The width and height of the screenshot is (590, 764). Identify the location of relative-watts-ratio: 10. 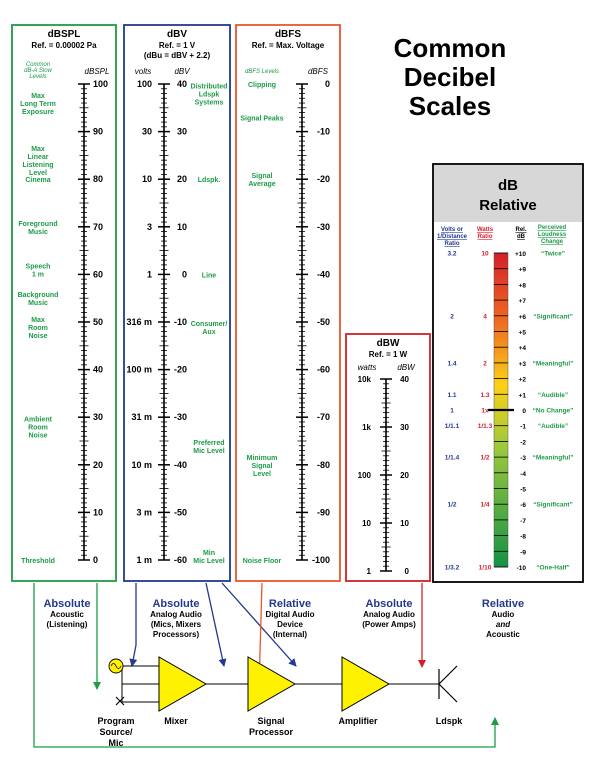
(485, 254).